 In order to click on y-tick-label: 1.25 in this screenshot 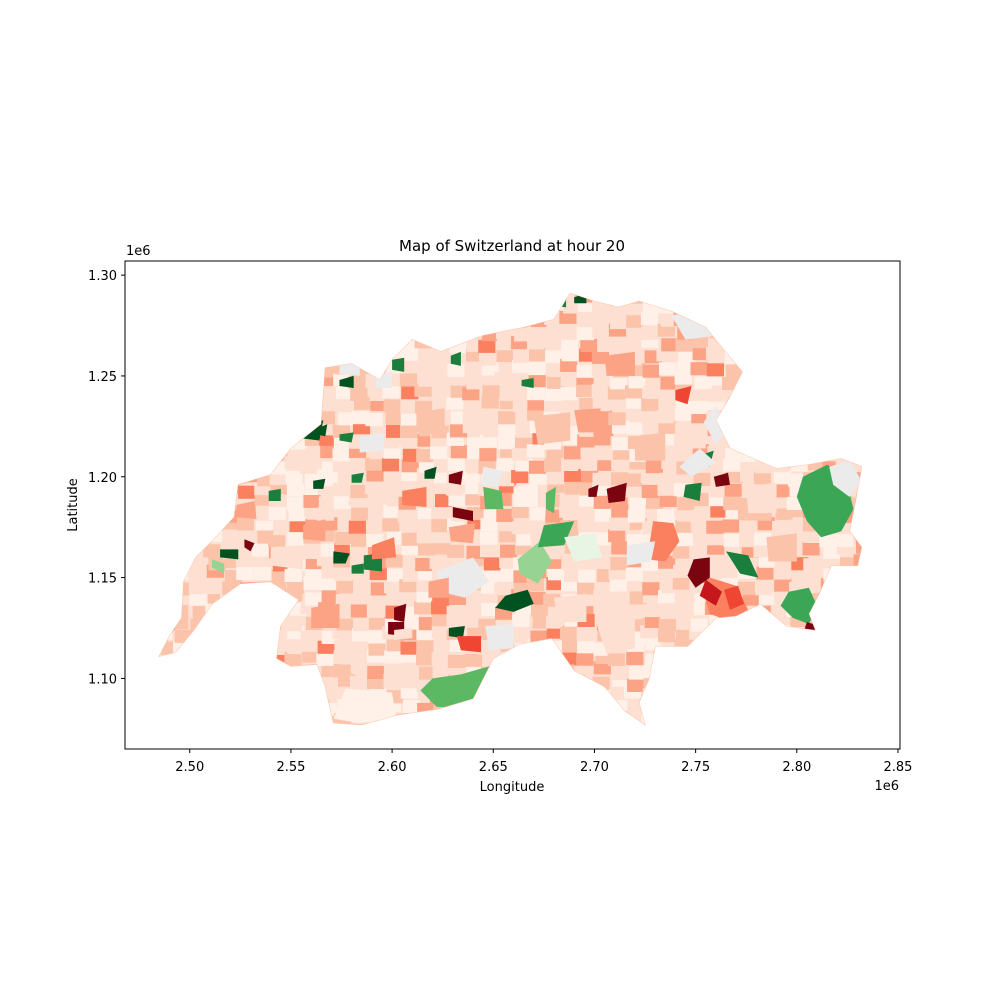, I will do `click(102, 377)`.